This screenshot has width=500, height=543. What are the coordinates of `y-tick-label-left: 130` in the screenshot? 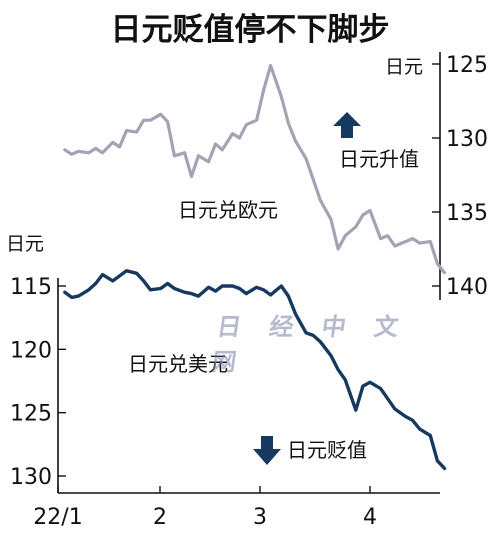 It's located at (31, 477).